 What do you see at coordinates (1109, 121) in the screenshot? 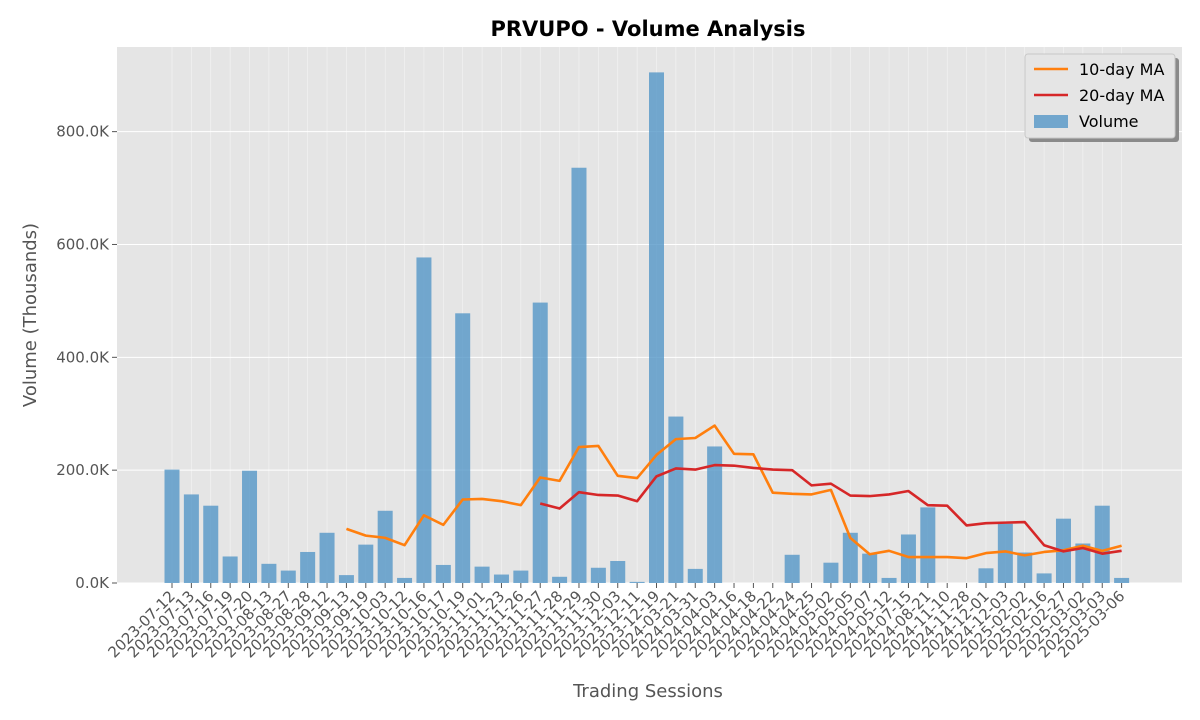
I see `legend-label-volume: Volume` at bounding box center [1109, 121].